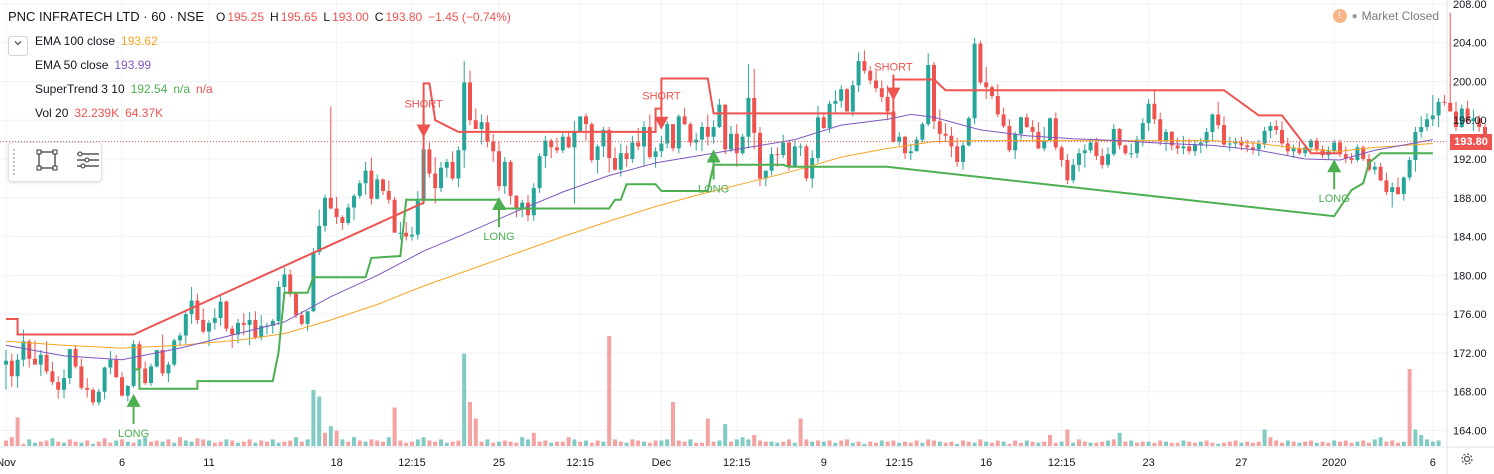 Image resolution: width=1494 pixels, height=474 pixels. What do you see at coordinates (106, 16) in the screenshot?
I see `symbol-name: PNC INFRATECH LTD · 60 · NSE` at bounding box center [106, 16].